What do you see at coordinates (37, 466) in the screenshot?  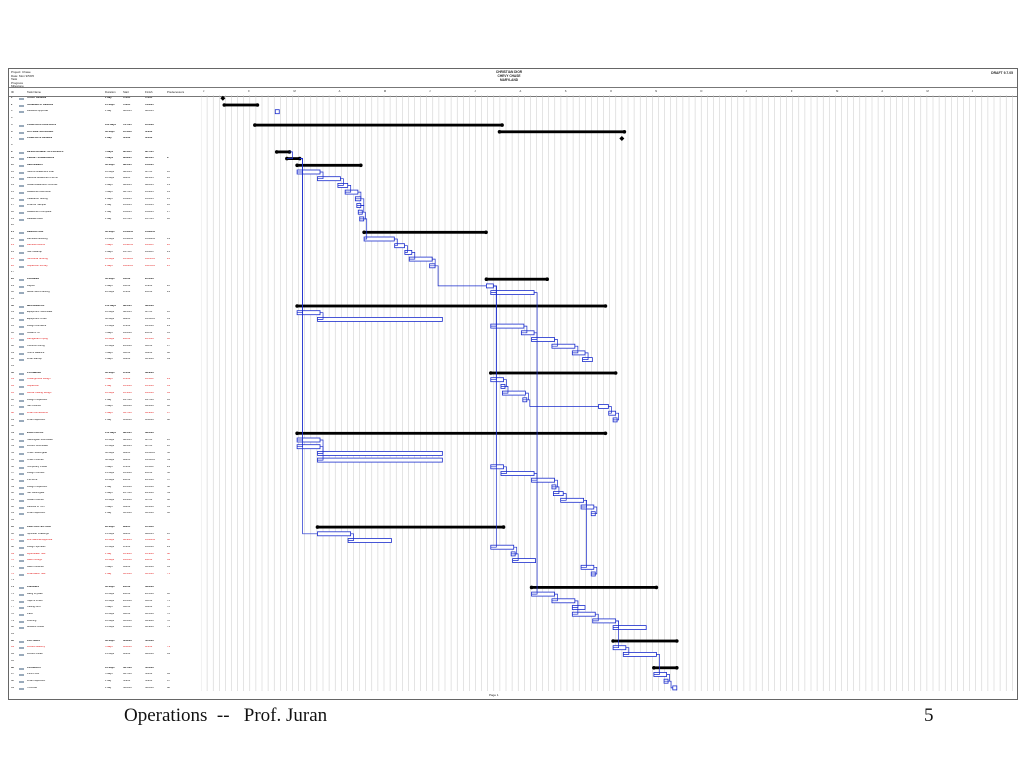 I see `task-name: Temporary Power` at bounding box center [37, 466].